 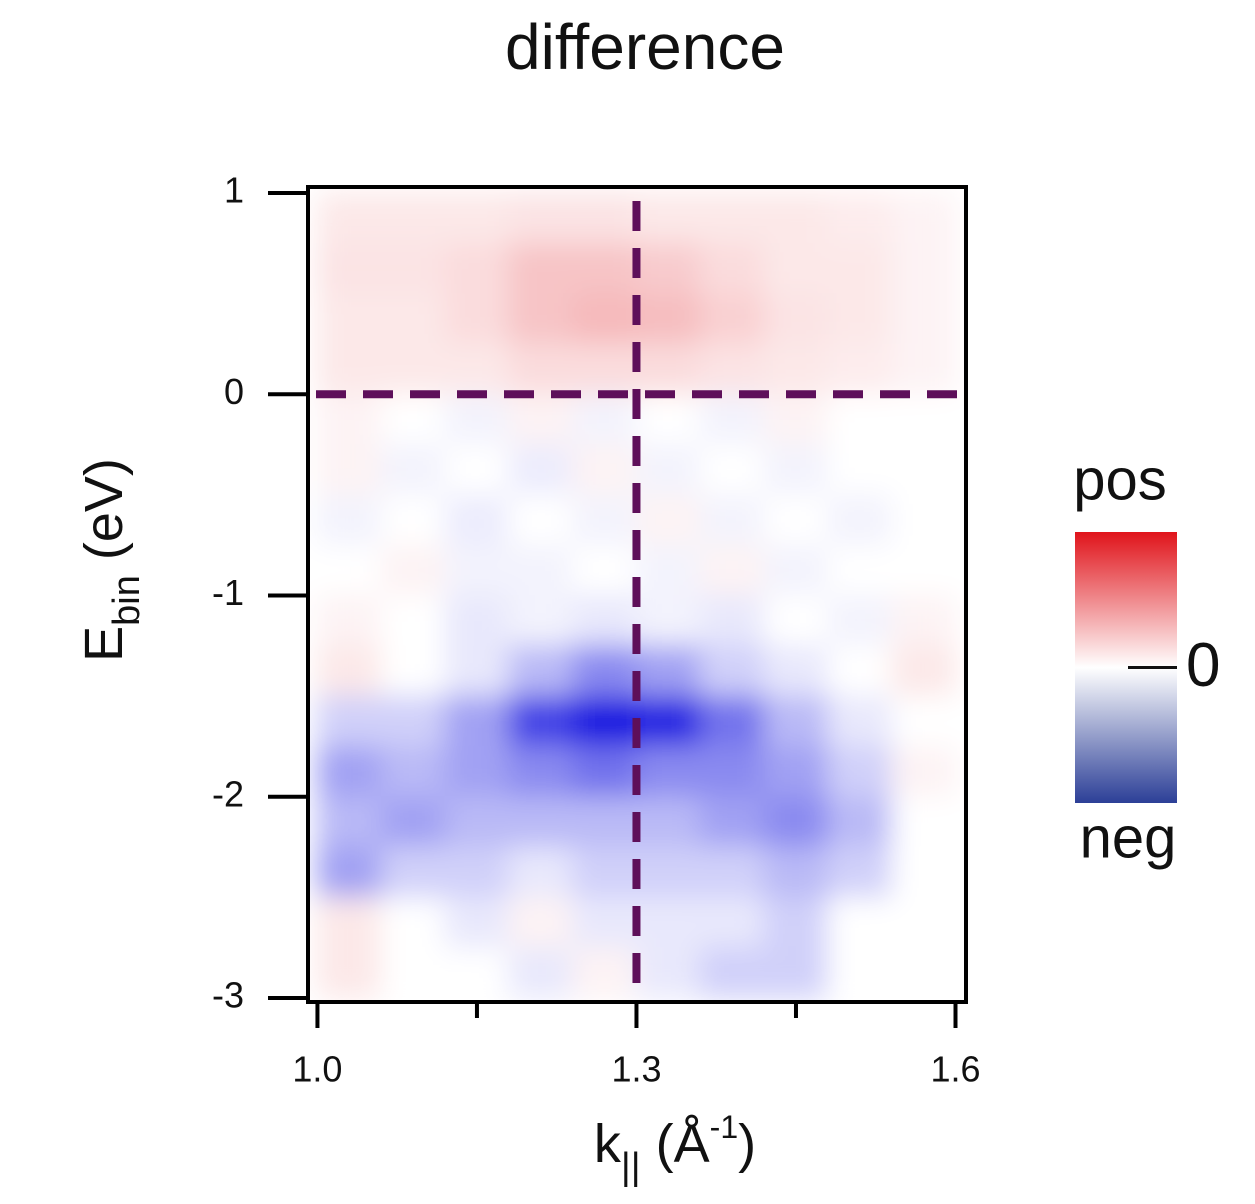 What do you see at coordinates (104, 644) in the screenshot?
I see `y-label-main: E` at bounding box center [104, 644].